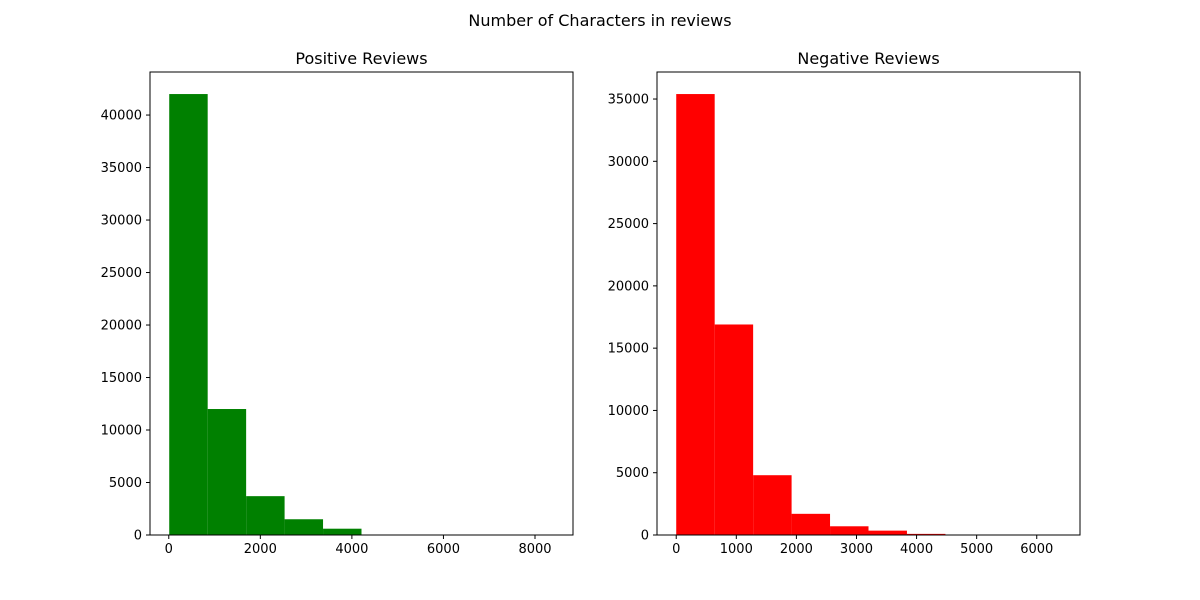 The height and width of the screenshot is (600, 1200). What do you see at coordinates (676, 549) in the screenshot?
I see `negative-x-tick-label: 0` at bounding box center [676, 549].